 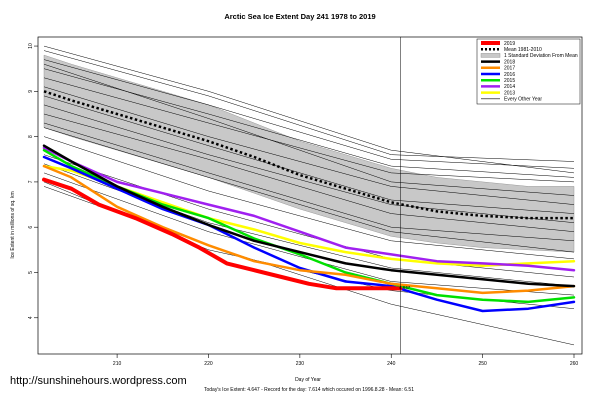 What do you see at coordinates (509, 93) in the screenshot?
I see `legend-label: 2013` at bounding box center [509, 93].